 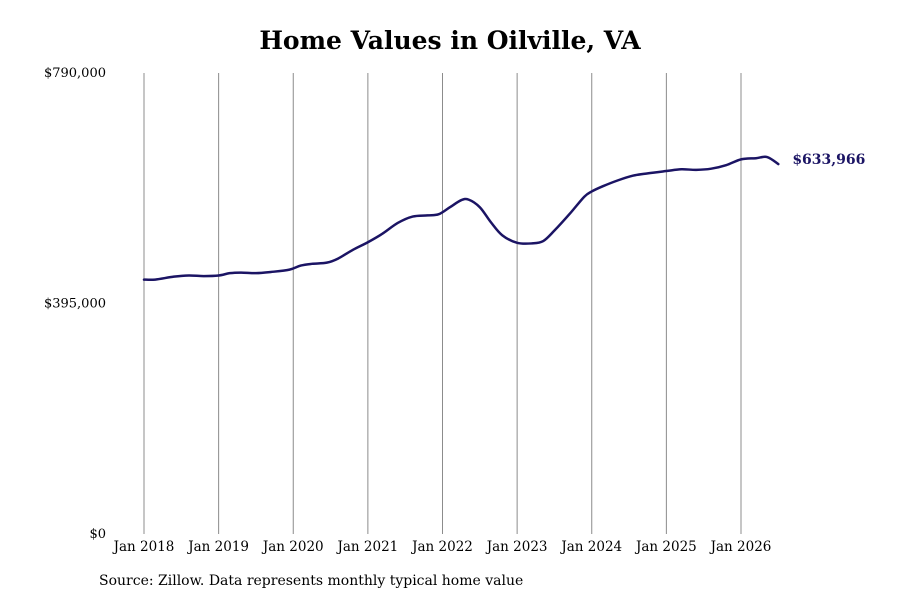 I want to click on y-axis-labels: $0 $395,000 $790,000, so click(x=75, y=304).